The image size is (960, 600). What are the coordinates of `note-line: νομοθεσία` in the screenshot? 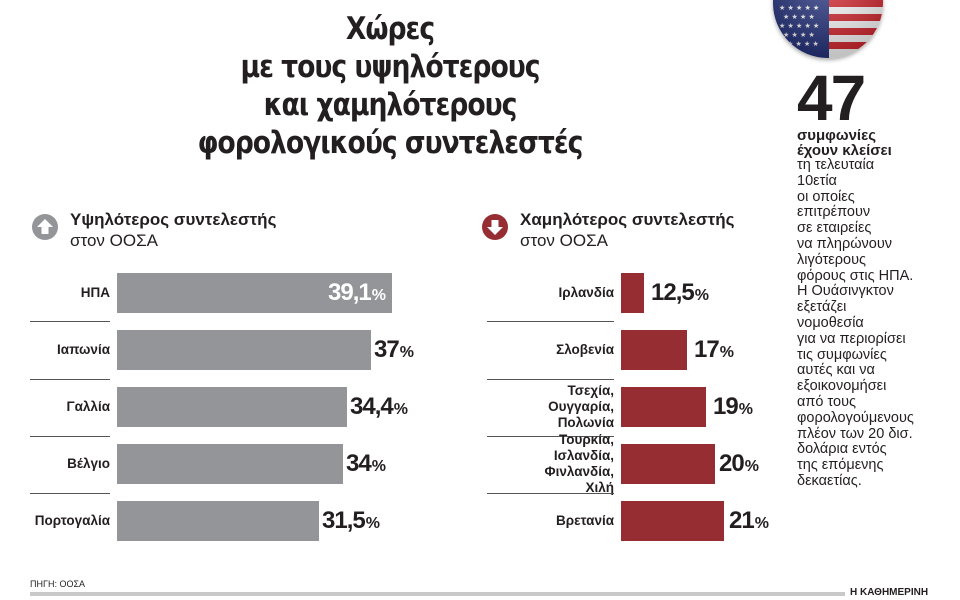 It's located at (830, 322).